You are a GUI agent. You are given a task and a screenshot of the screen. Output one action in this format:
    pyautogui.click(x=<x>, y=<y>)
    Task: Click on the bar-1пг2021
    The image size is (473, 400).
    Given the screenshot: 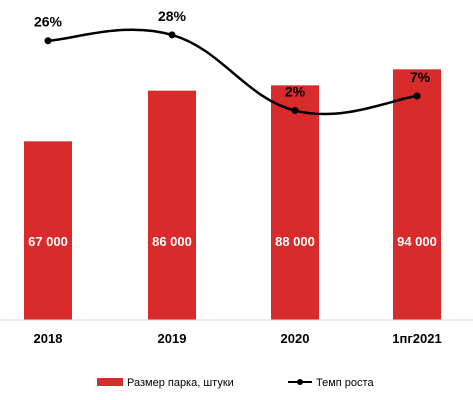 What is the action you would take?
    pyautogui.click(x=417, y=194)
    